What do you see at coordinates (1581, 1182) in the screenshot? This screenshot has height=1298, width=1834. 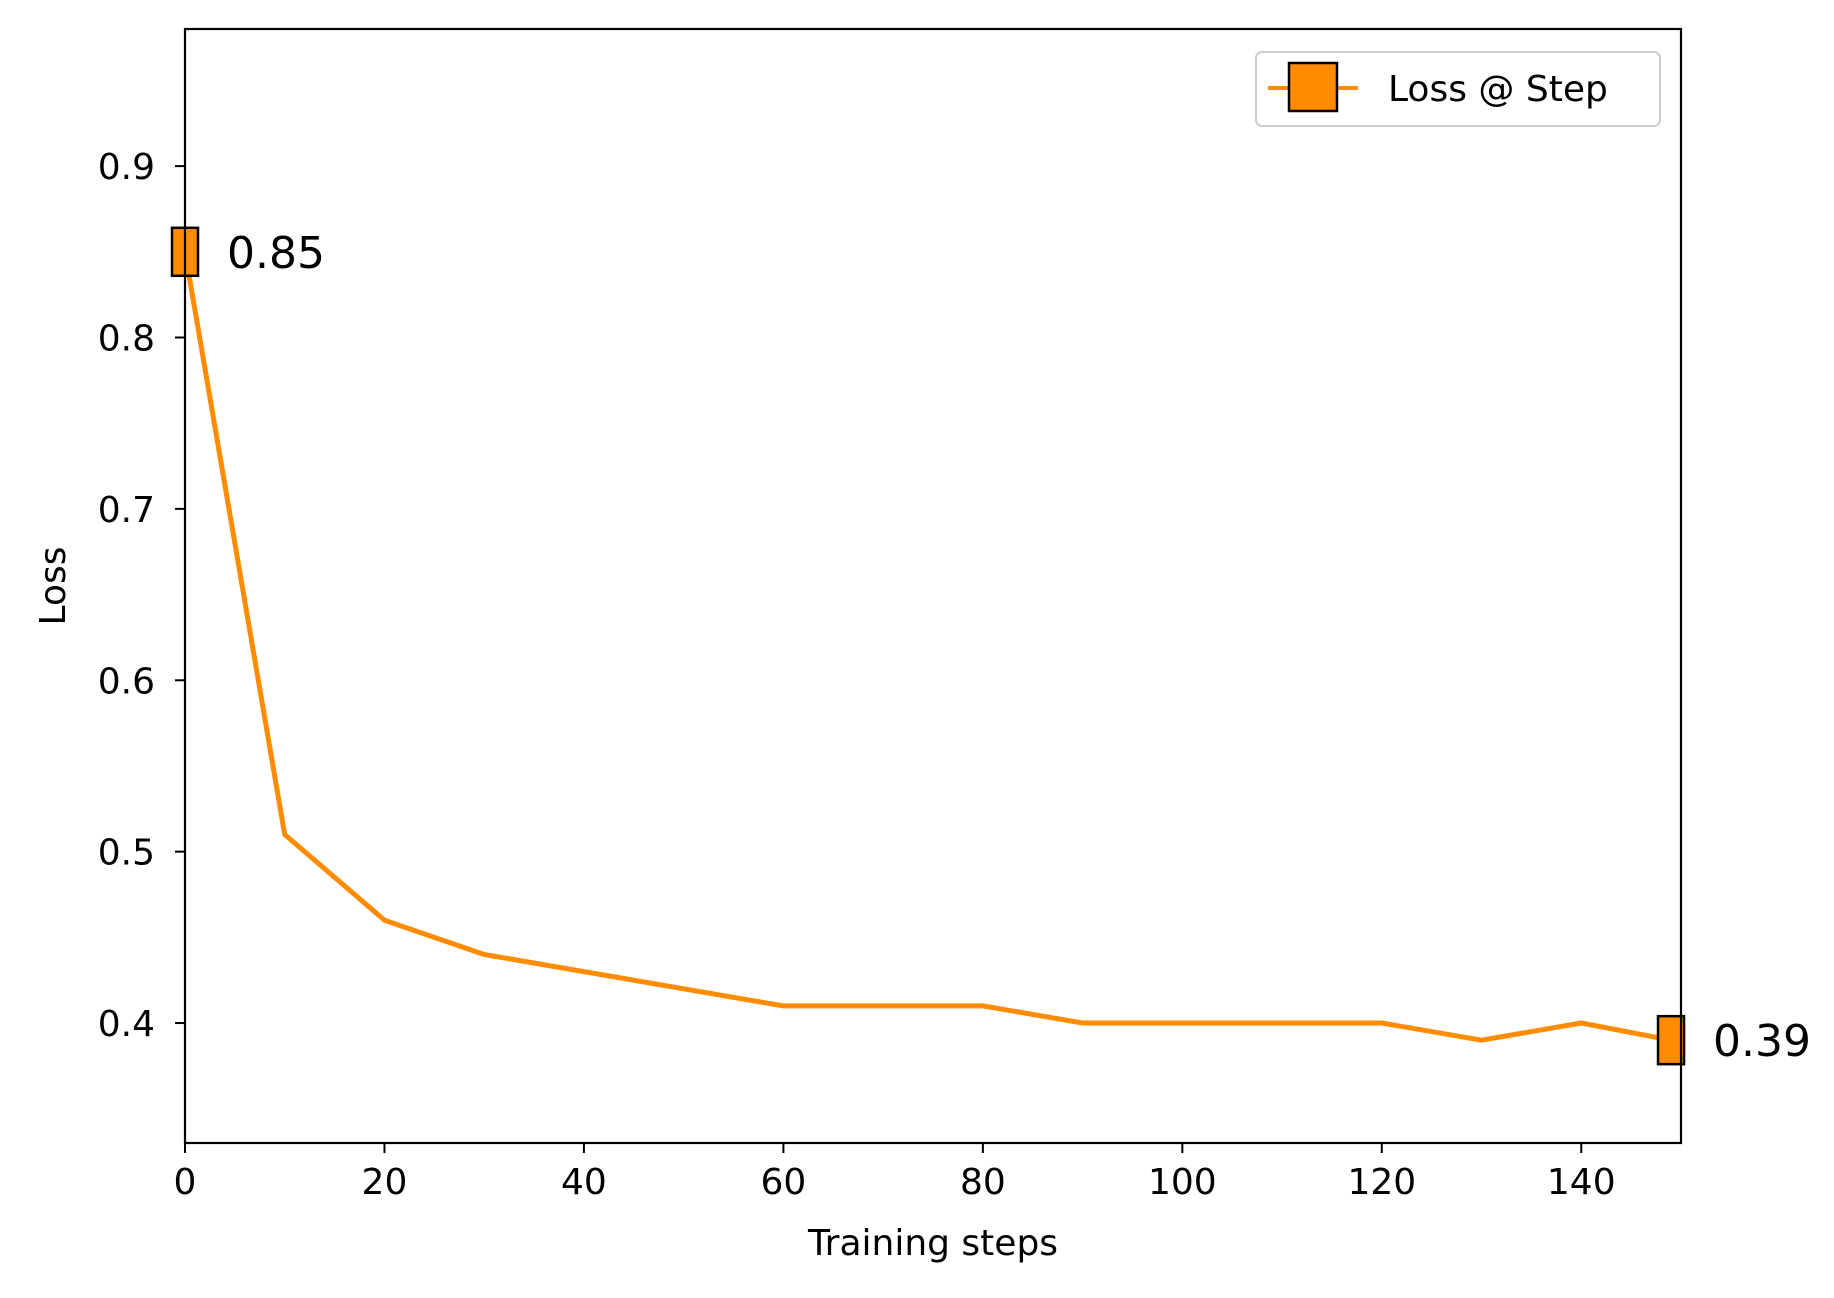 I see `x-tick-label: 140` at bounding box center [1581, 1182].